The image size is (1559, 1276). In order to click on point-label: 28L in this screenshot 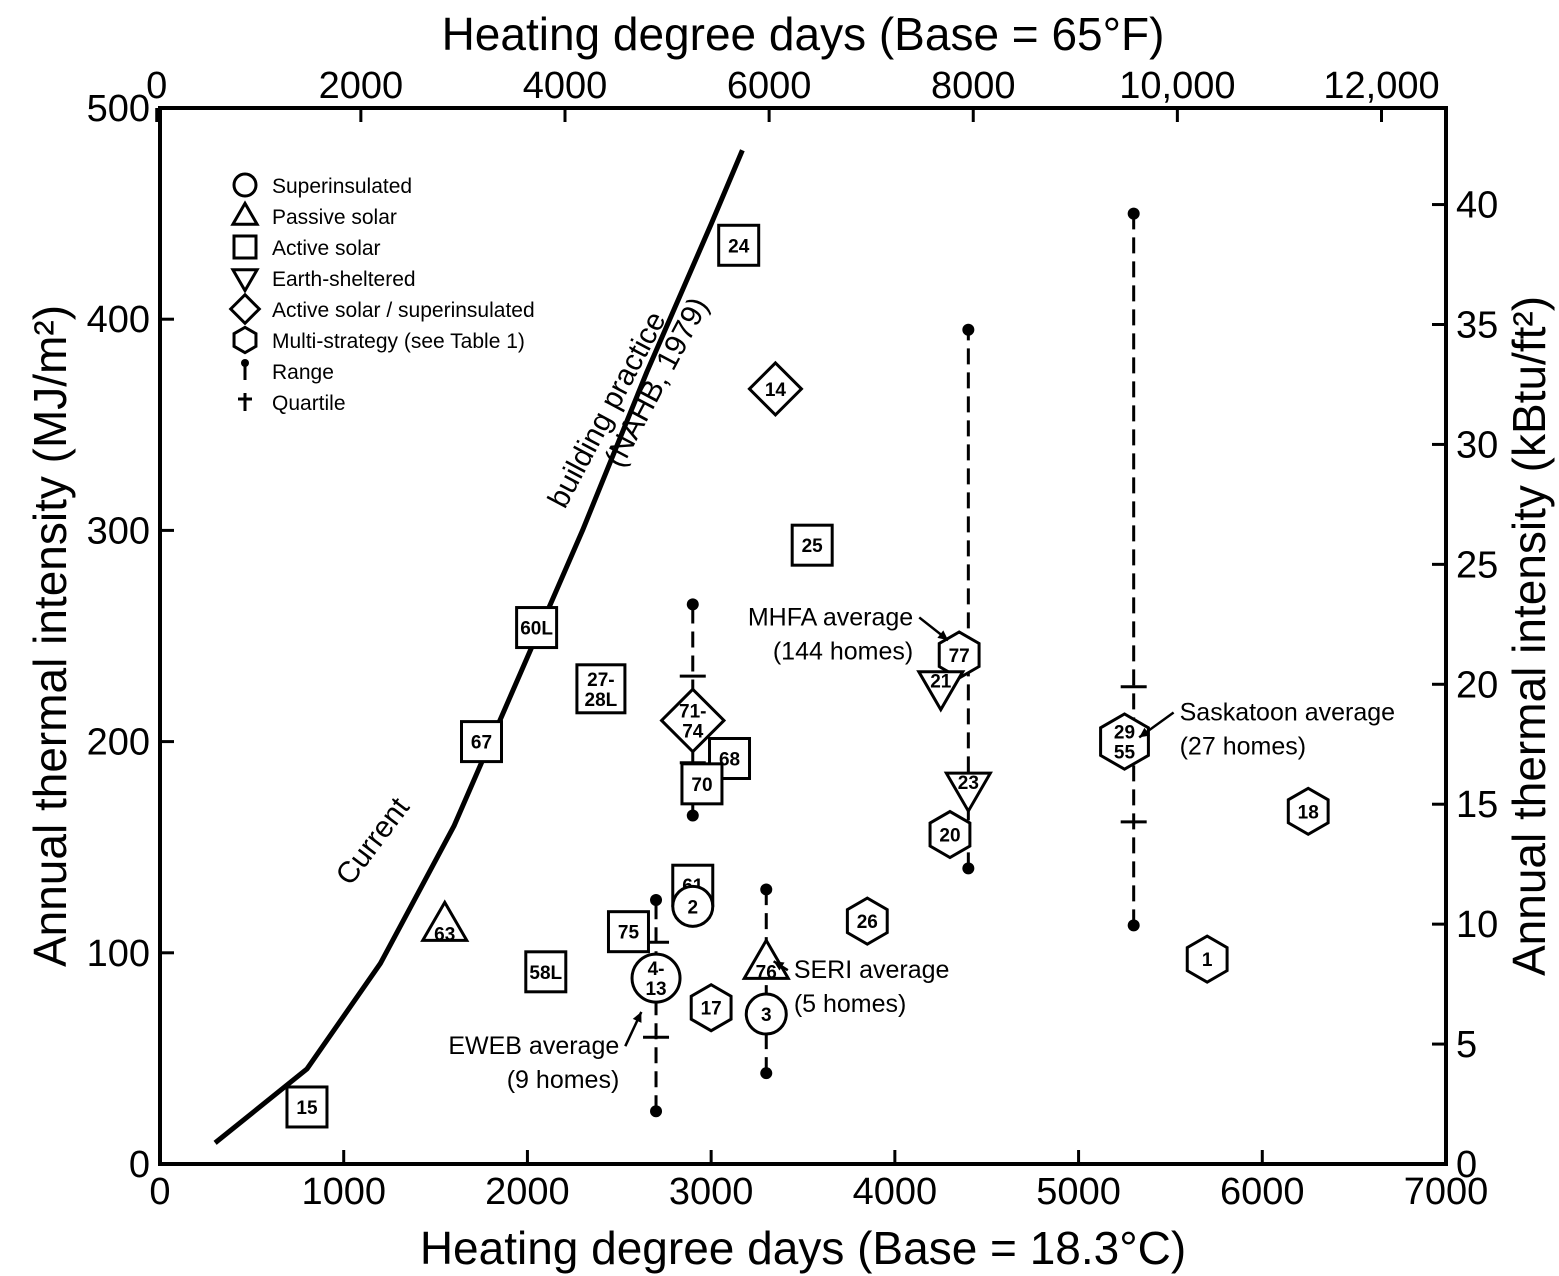, I will do `click(601, 700)`.